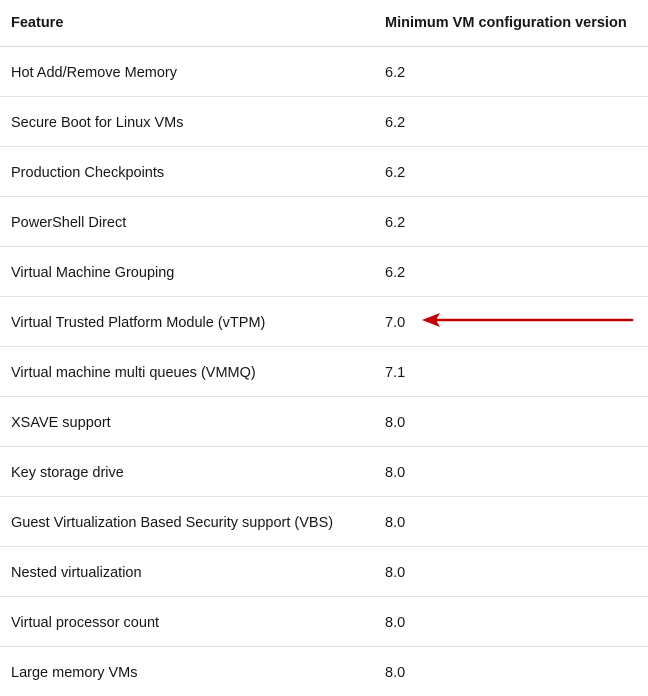 Image resolution: width=648 pixels, height=696 pixels. I want to click on table-row: Secure Boot for Linux VMs 6.2, so click(324, 122).